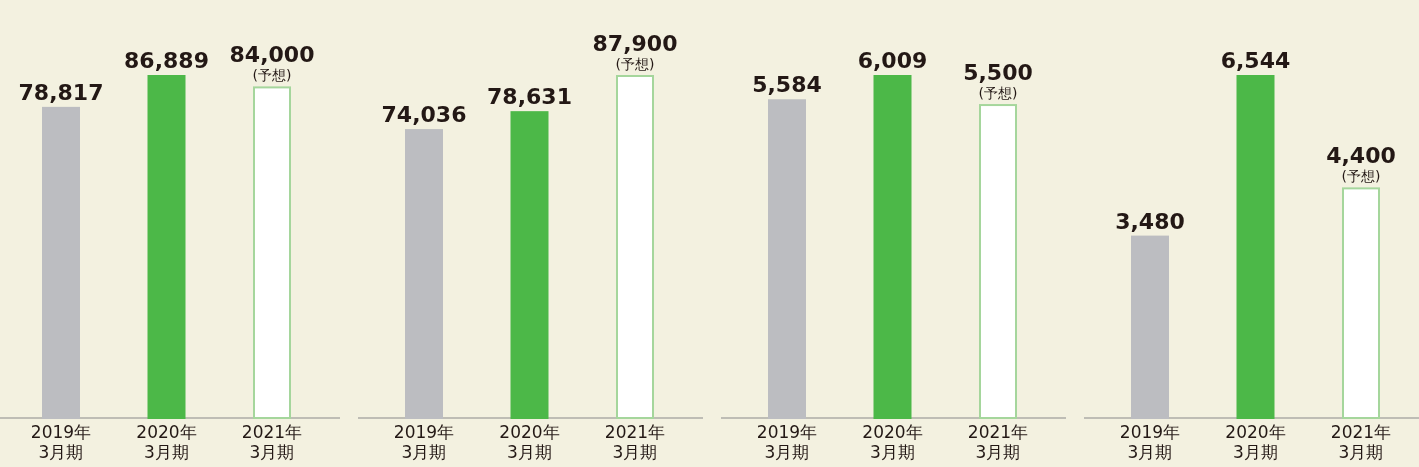  I want to click on data-label: 74,036, so click(424, 115).